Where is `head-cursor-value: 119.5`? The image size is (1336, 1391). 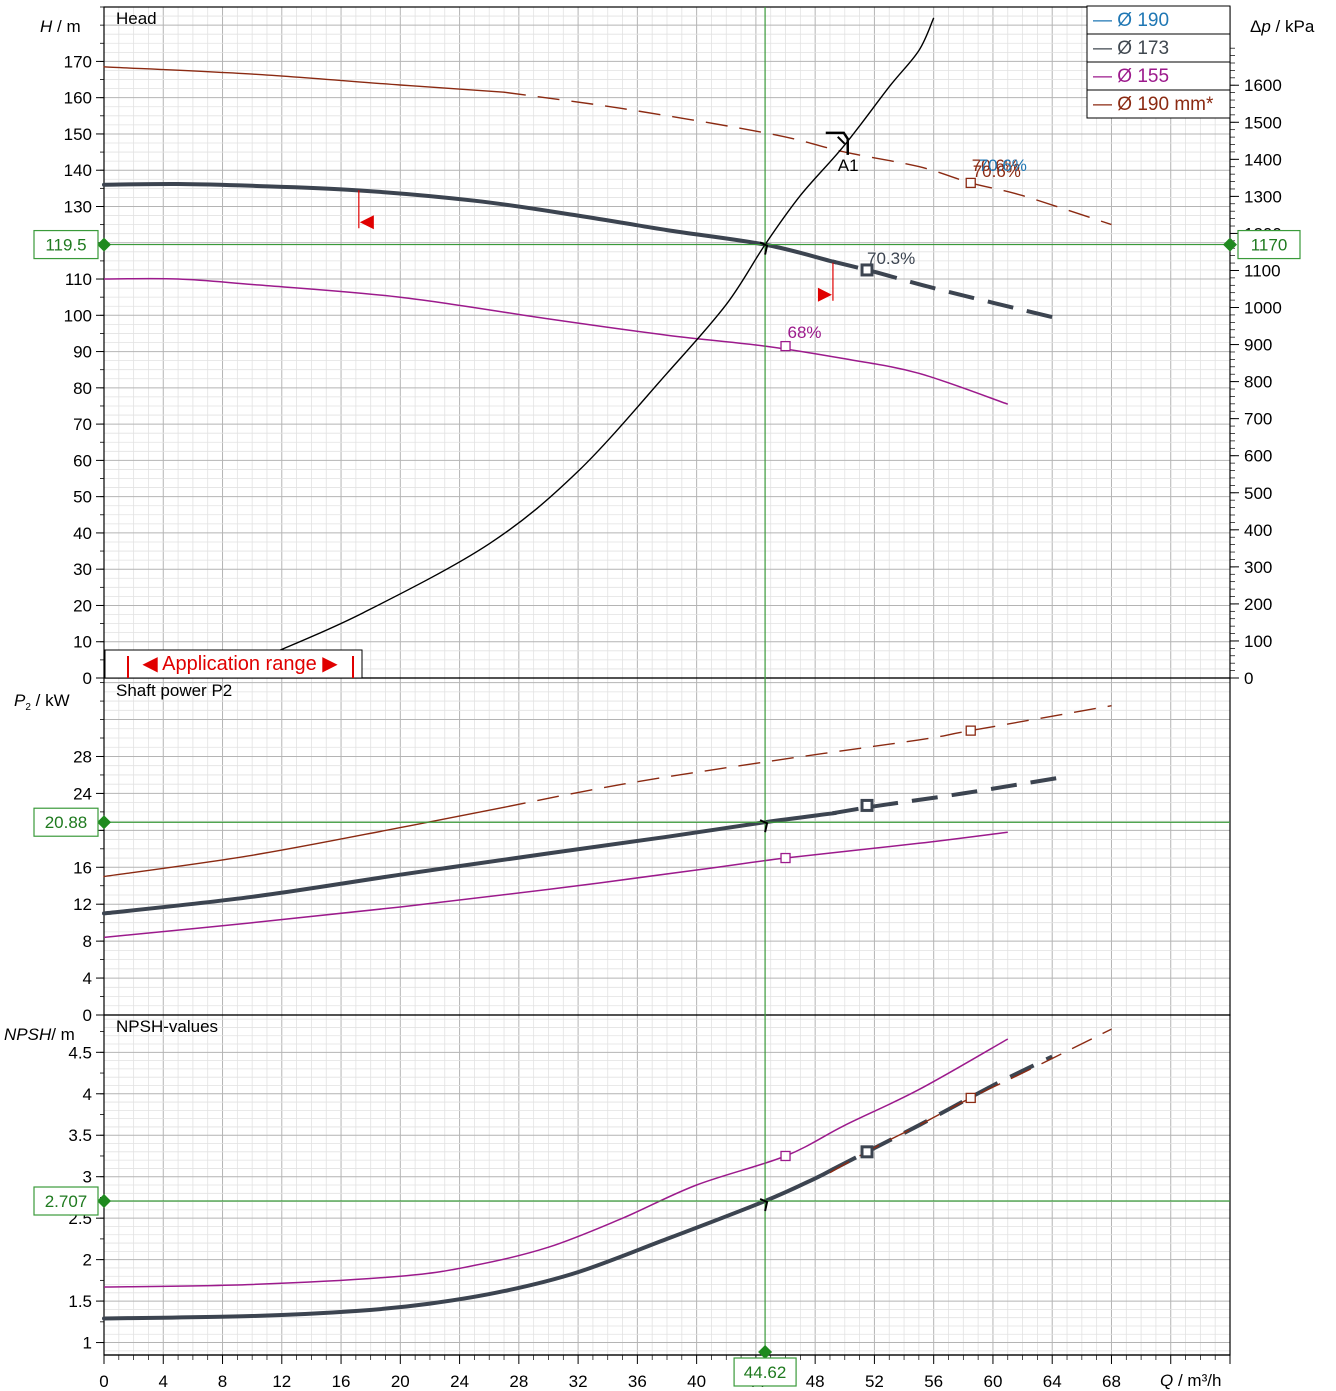
head-cursor-value: 119.5 is located at coordinates (65, 245).